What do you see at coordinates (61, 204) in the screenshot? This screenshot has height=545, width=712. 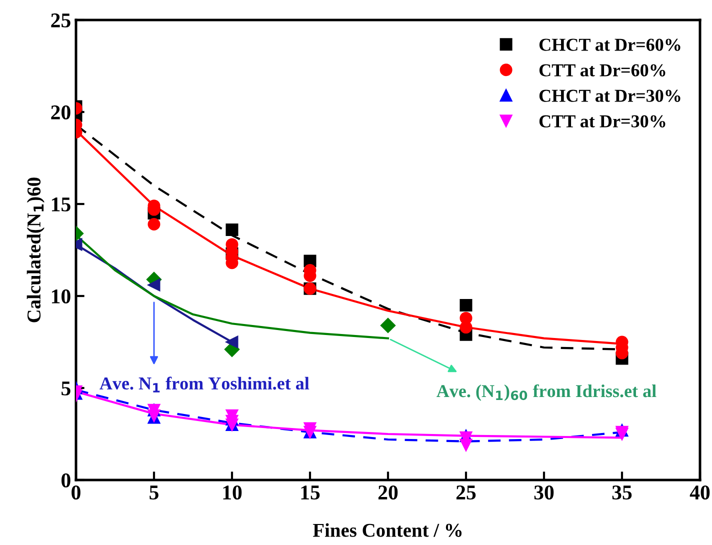 I see `y-tick-label: 15` at bounding box center [61, 204].